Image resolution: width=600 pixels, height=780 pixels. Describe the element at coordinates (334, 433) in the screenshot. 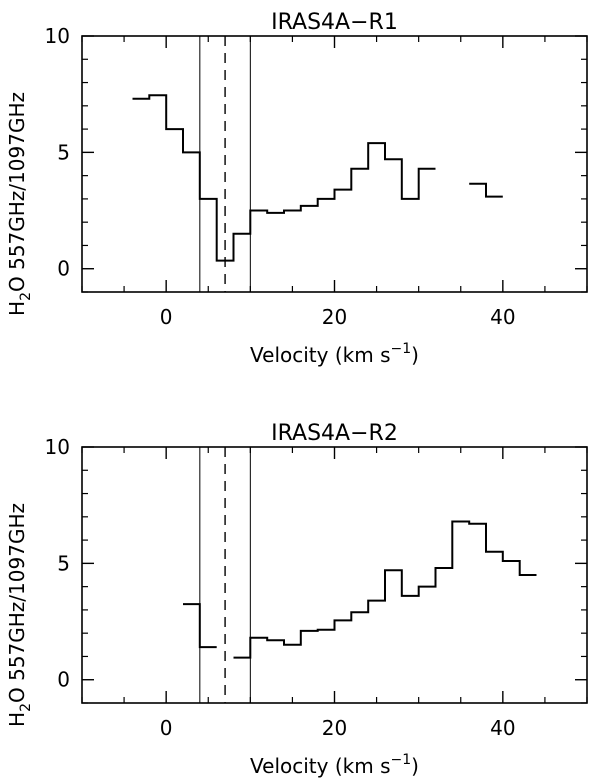

I see `chart-title: IRAS4A−R2` at that location.